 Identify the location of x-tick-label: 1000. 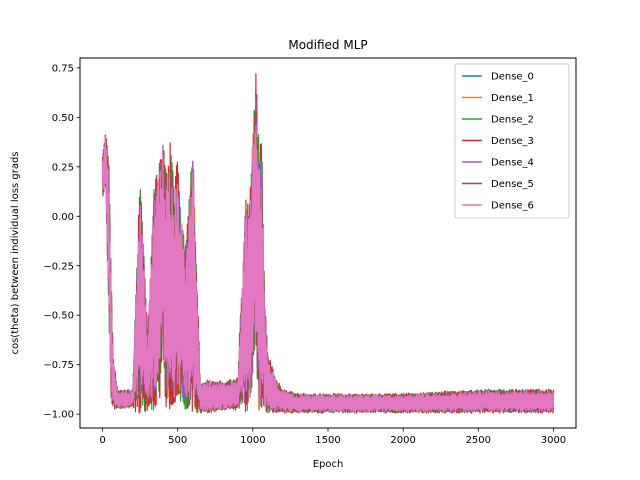
(252, 440).